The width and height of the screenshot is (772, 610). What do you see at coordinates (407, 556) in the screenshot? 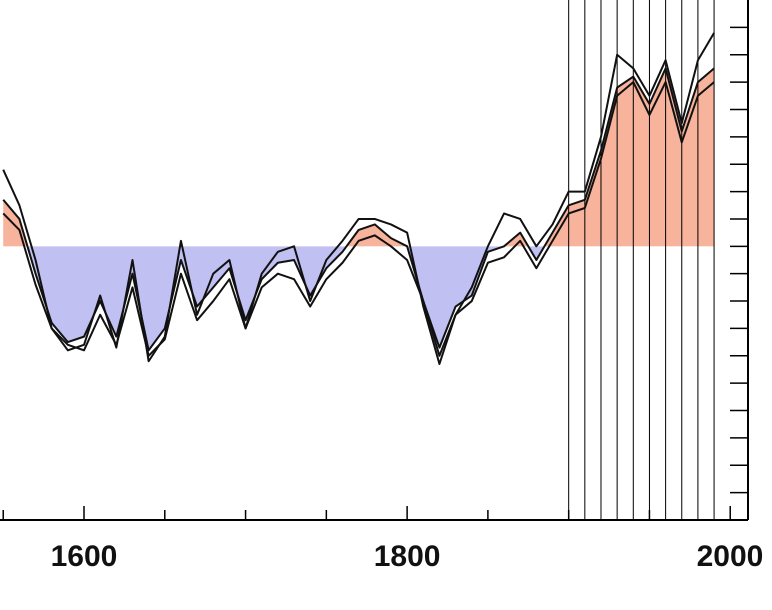
I see `x-tick-label: 1800` at bounding box center [407, 556].